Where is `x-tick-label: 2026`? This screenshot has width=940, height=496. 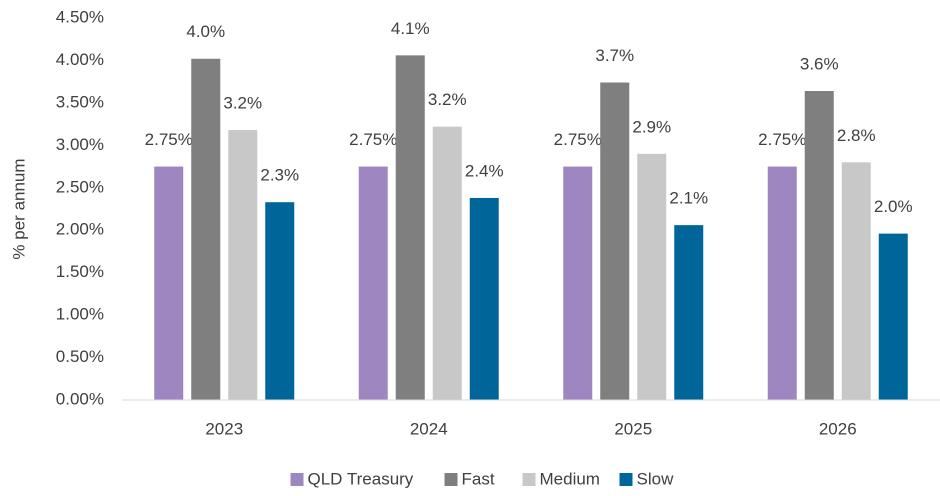 x-tick-label: 2026 is located at coordinates (838, 428).